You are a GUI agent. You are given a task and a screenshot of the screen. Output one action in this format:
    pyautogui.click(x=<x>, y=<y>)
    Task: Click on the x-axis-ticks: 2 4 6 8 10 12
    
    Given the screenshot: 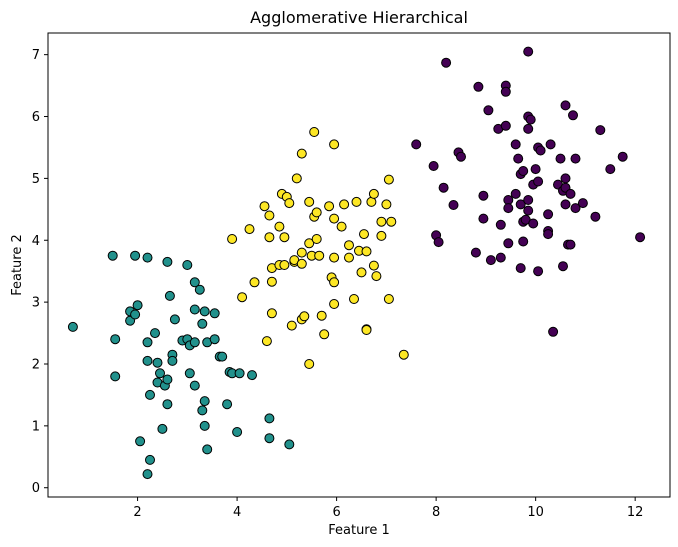 What is the action you would take?
    pyautogui.click(x=388, y=508)
    